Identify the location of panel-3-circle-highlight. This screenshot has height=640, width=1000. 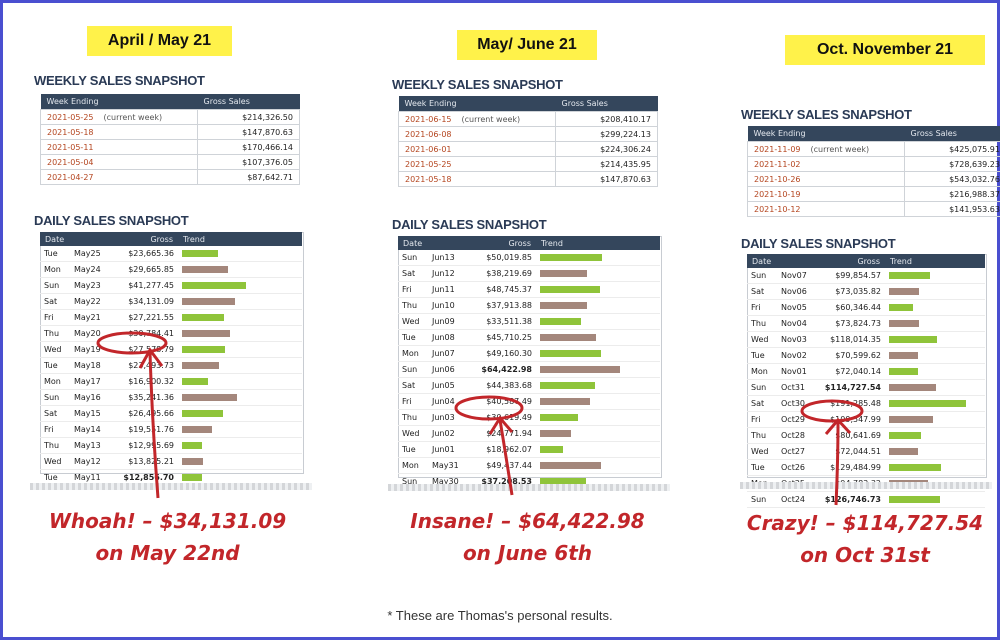
(832, 411).